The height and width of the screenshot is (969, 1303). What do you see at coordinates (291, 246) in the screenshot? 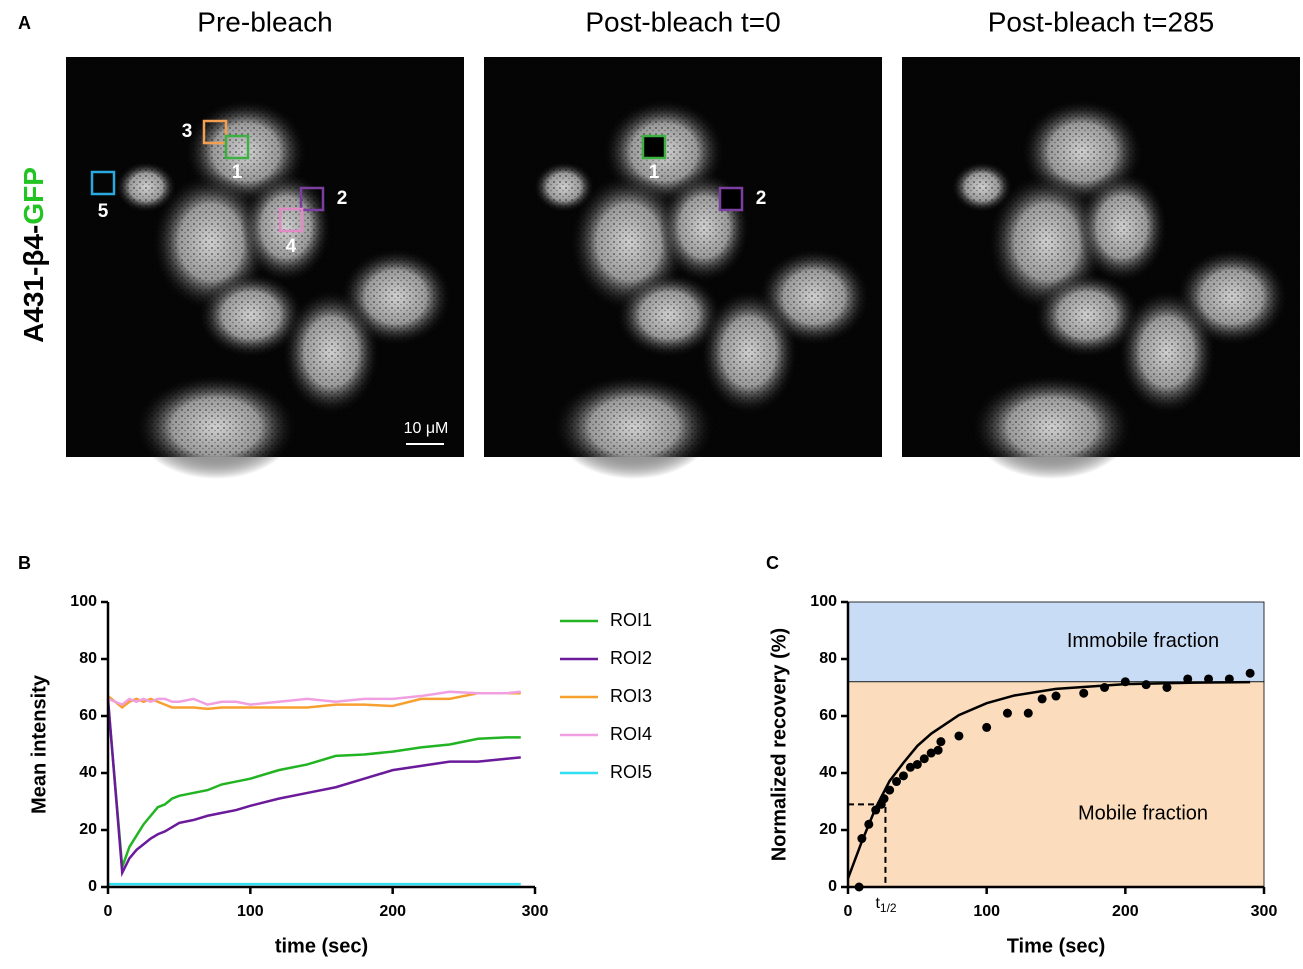
I see `roi-label: 4` at bounding box center [291, 246].